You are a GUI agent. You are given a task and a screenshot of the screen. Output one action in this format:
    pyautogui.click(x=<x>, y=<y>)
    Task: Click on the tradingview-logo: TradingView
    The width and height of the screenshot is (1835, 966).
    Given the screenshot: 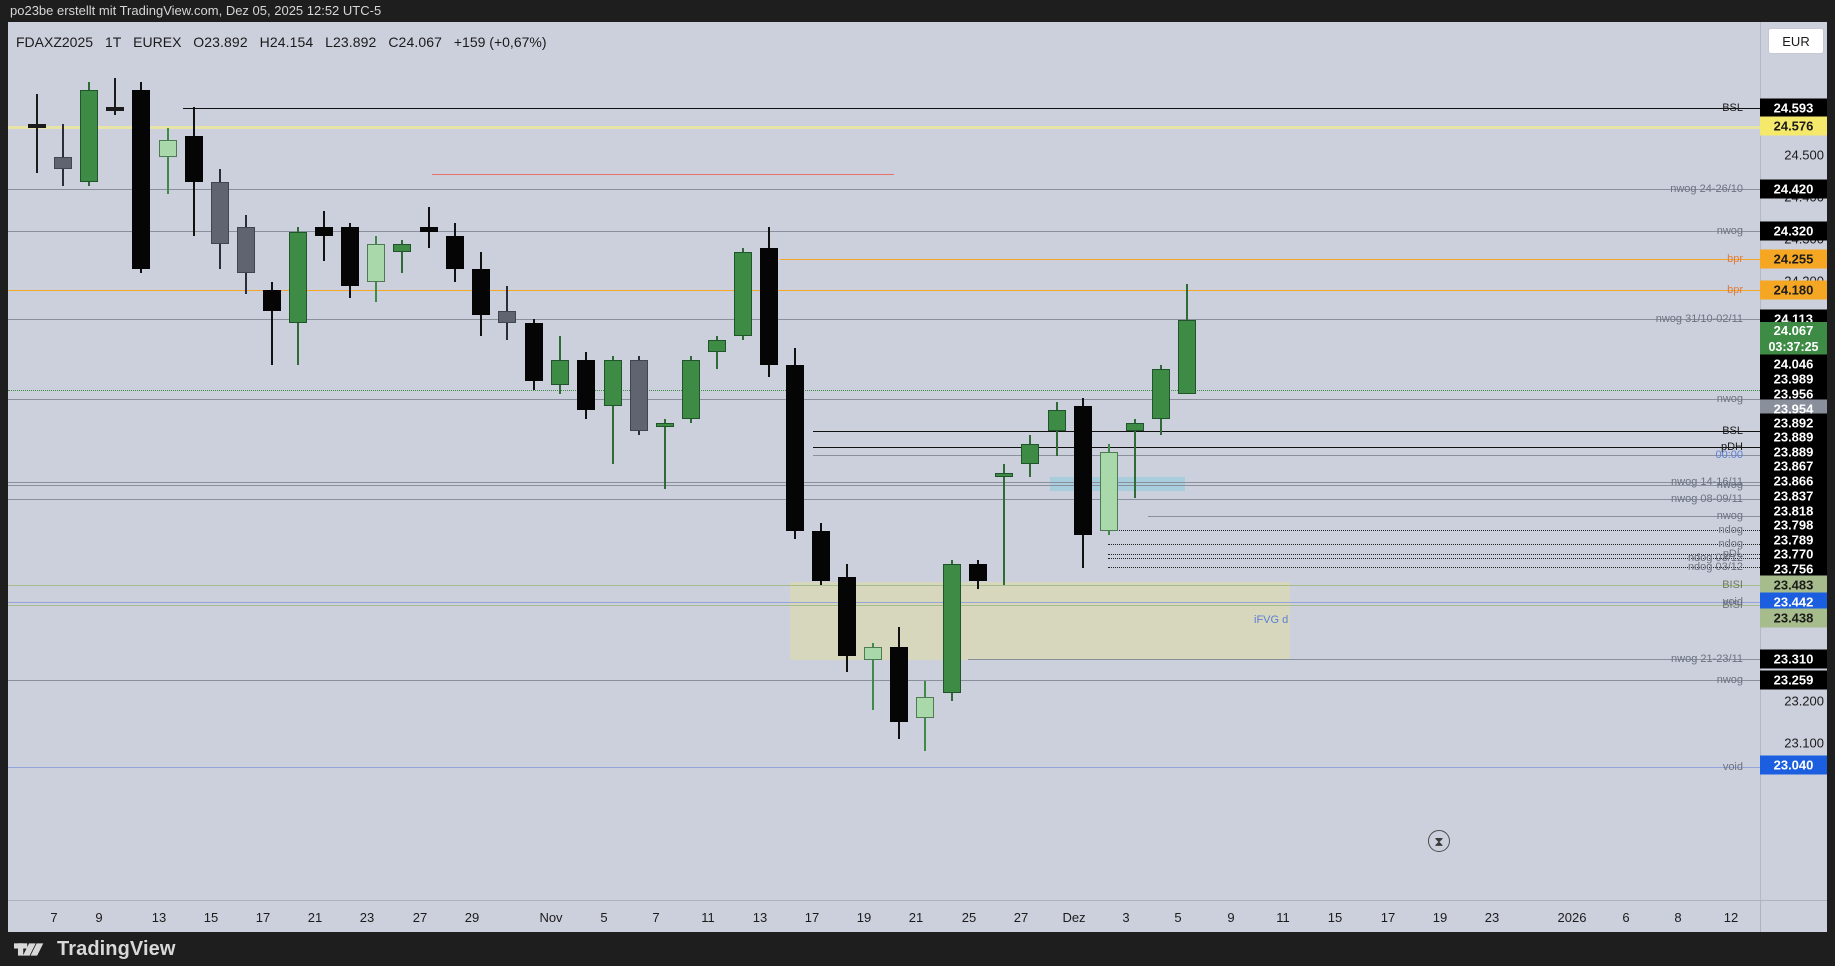 What is the action you would take?
    pyautogui.click(x=95, y=949)
    